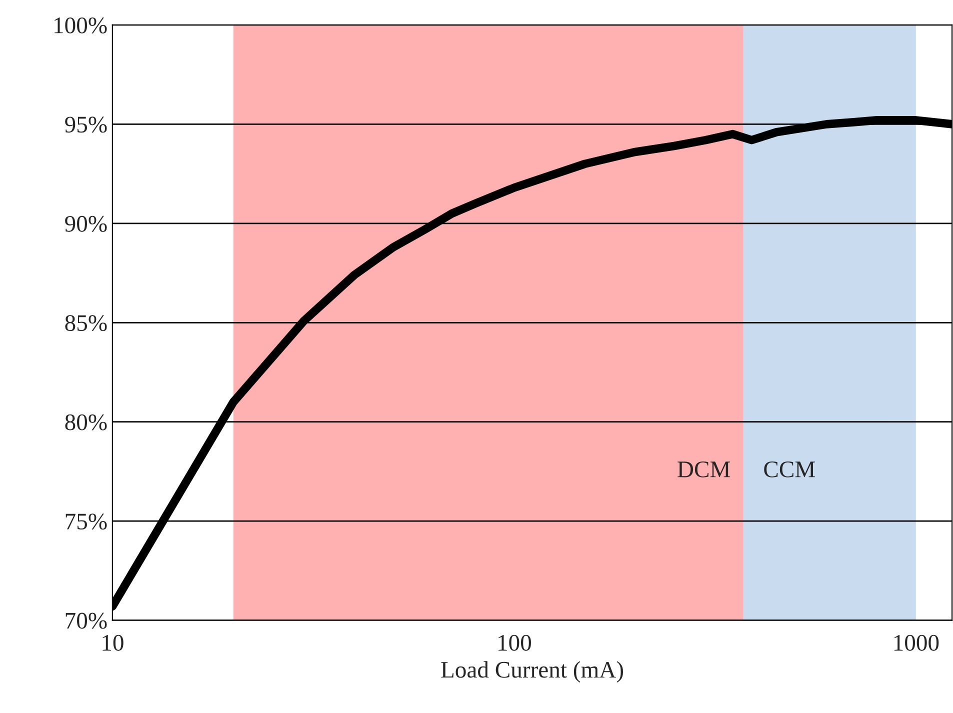 Image resolution: width=953 pixels, height=713 pixels. What do you see at coordinates (532, 672) in the screenshot?
I see `x-axis-title: Load Current (mA)` at bounding box center [532, 672].